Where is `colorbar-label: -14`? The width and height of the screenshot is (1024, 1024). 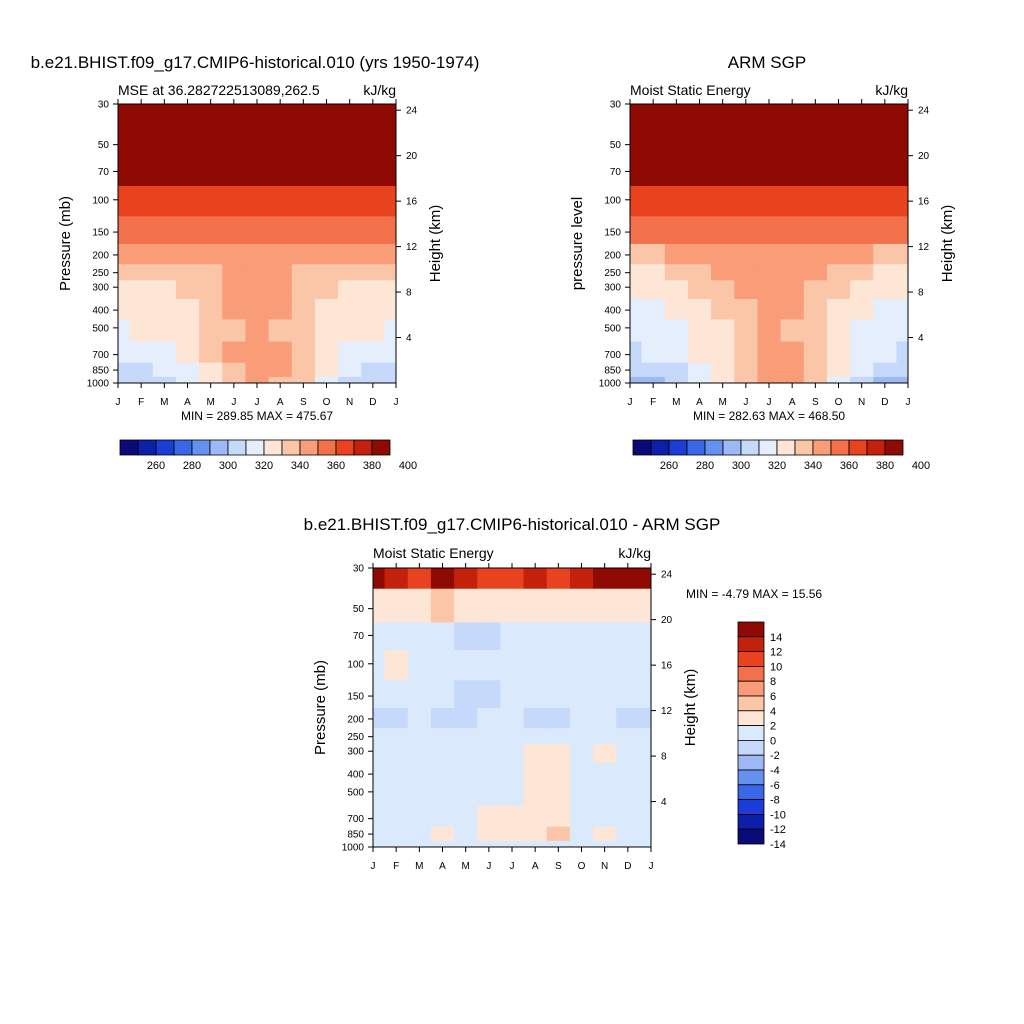
colorbar-label: -14 is located at coordinates (778, 845).